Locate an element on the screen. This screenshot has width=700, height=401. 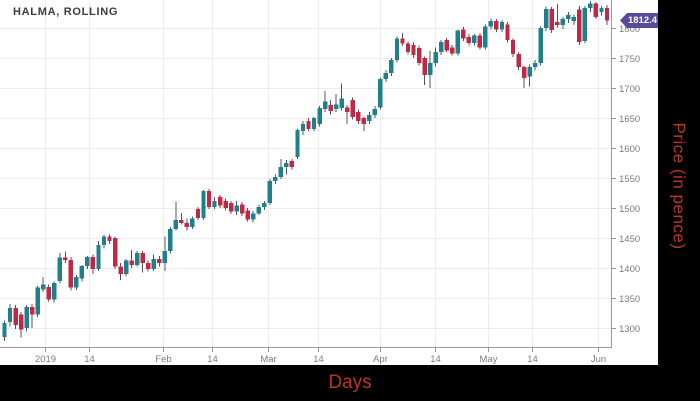
y-tick-label: 1400 is located at coordinates (629, 269).